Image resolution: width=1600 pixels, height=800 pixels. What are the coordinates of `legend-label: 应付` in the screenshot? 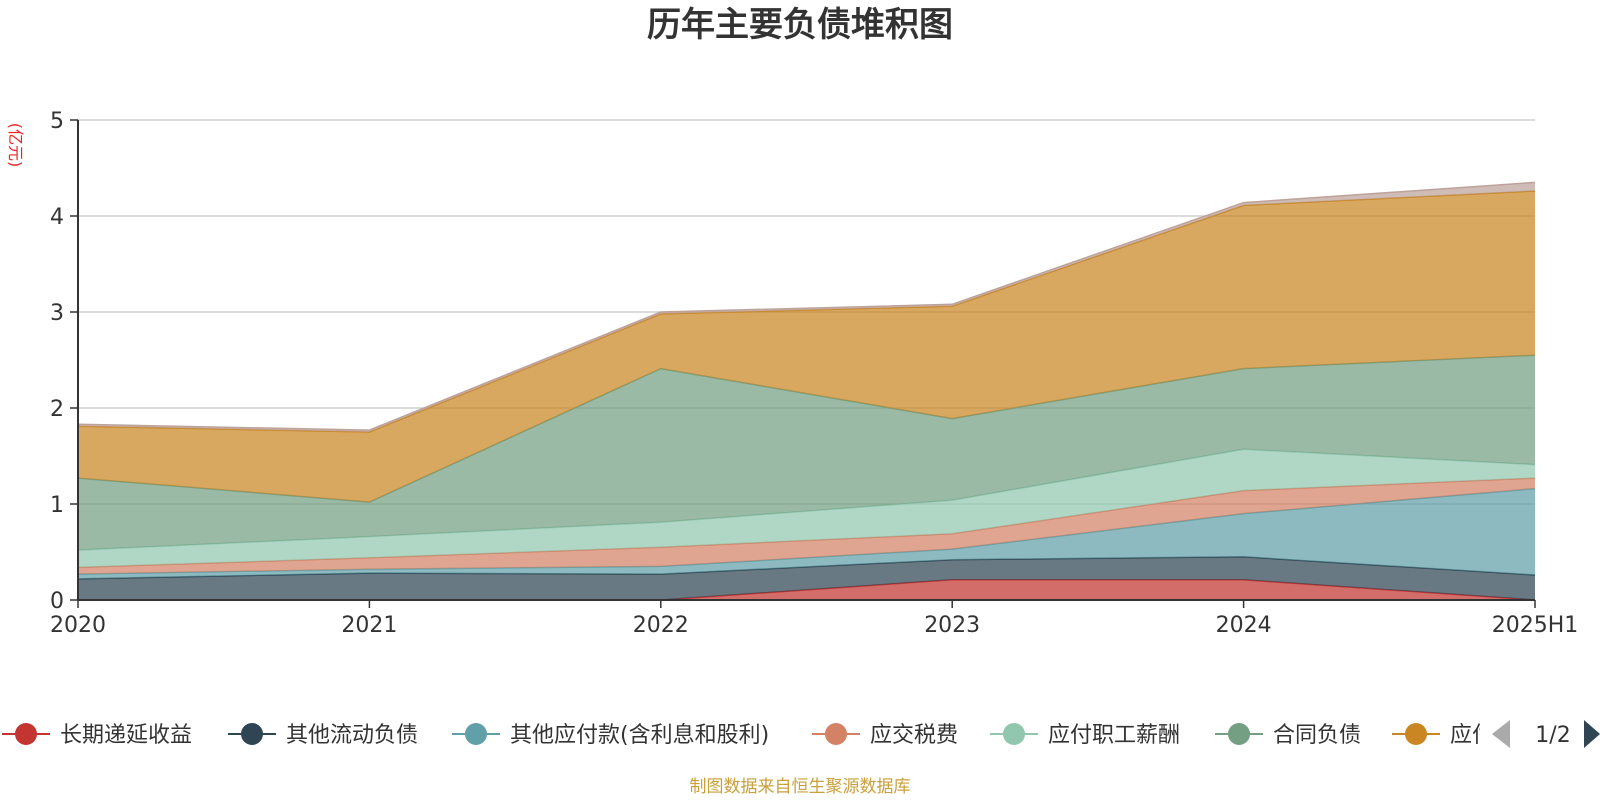 It's located at (1472, 735).